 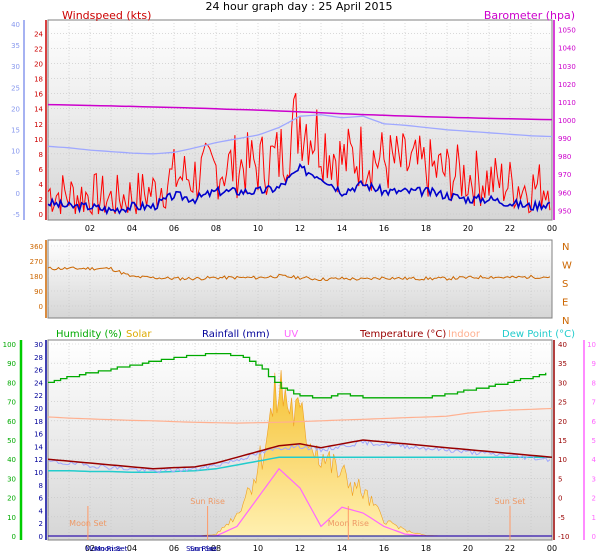 I want to click on gust-axis-tick: 15, so click(x=15, y=131).